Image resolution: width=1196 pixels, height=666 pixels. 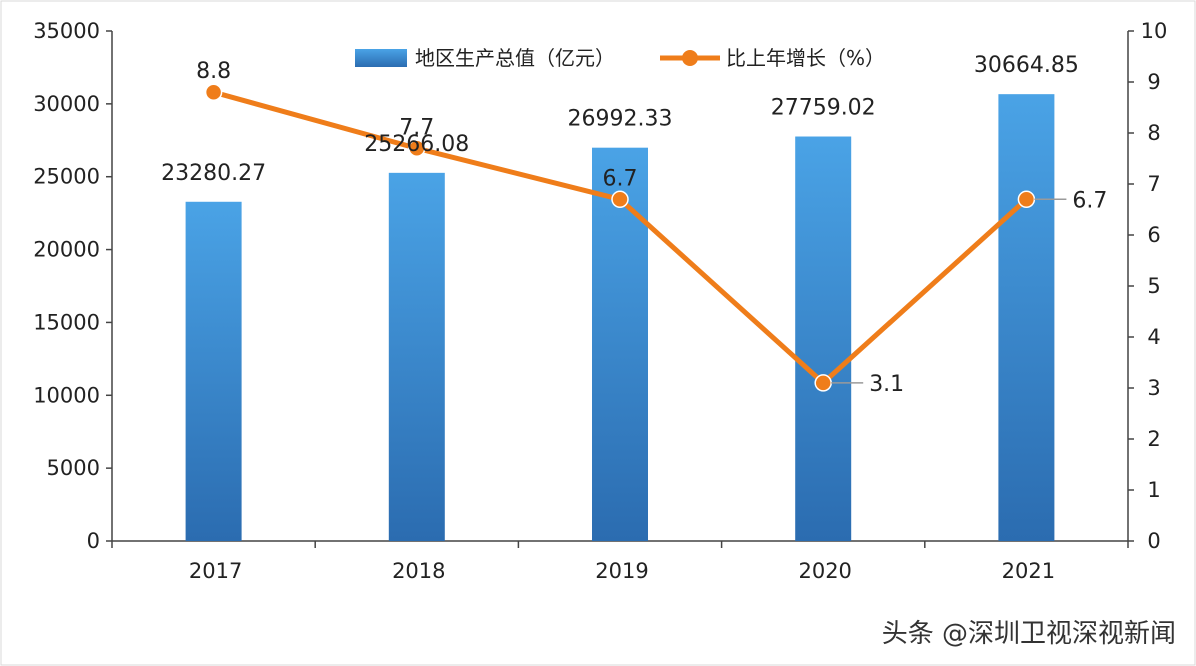 What do you see at coordinates (690, 58) in the screenshot?
I see `legend-line-marker` at bounding box center [690, 58].